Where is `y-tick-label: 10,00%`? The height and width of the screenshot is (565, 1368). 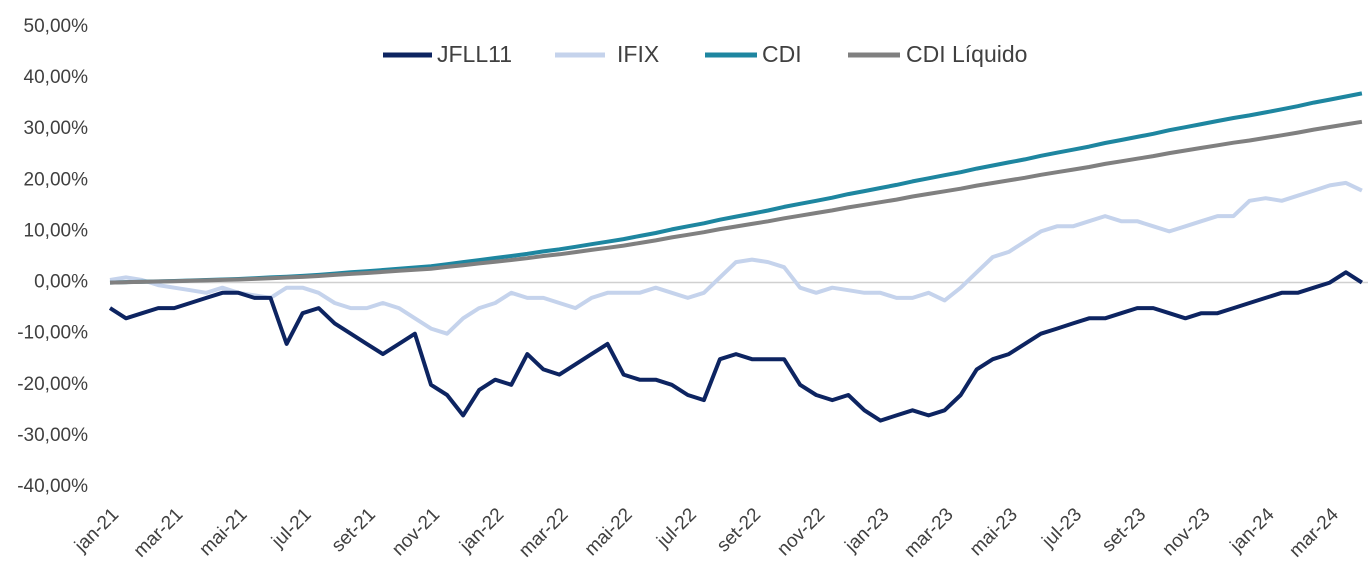 y-tick-label: 10,00% is located at coordinates (56, 230).